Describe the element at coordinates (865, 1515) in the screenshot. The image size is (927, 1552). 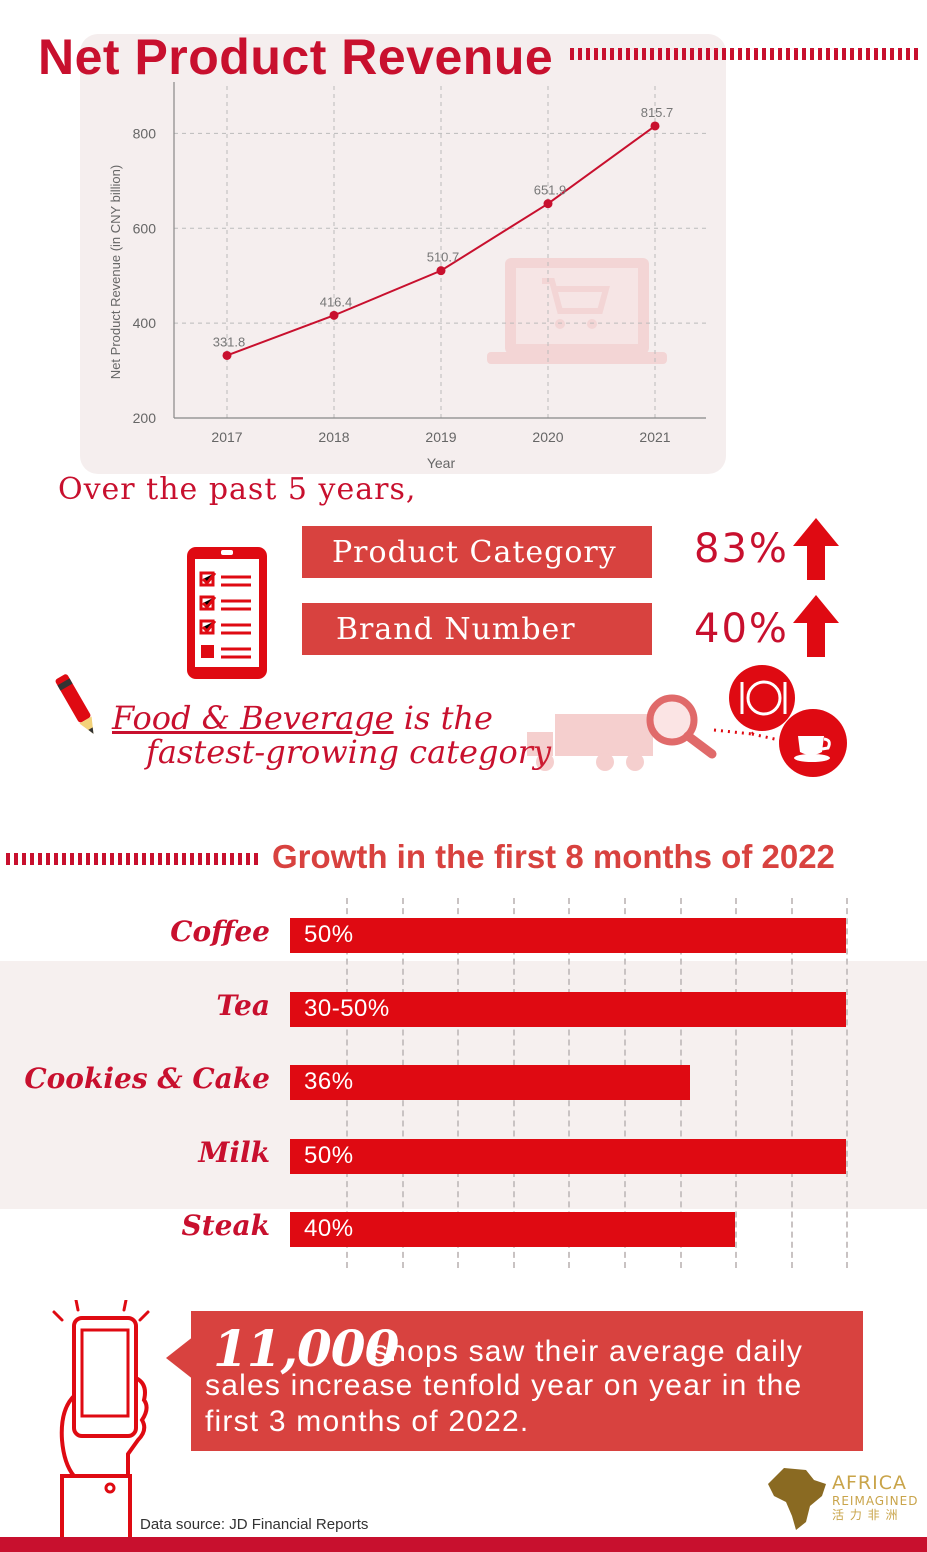
I see `logo-line3: 活 力 非 洲` at that location.